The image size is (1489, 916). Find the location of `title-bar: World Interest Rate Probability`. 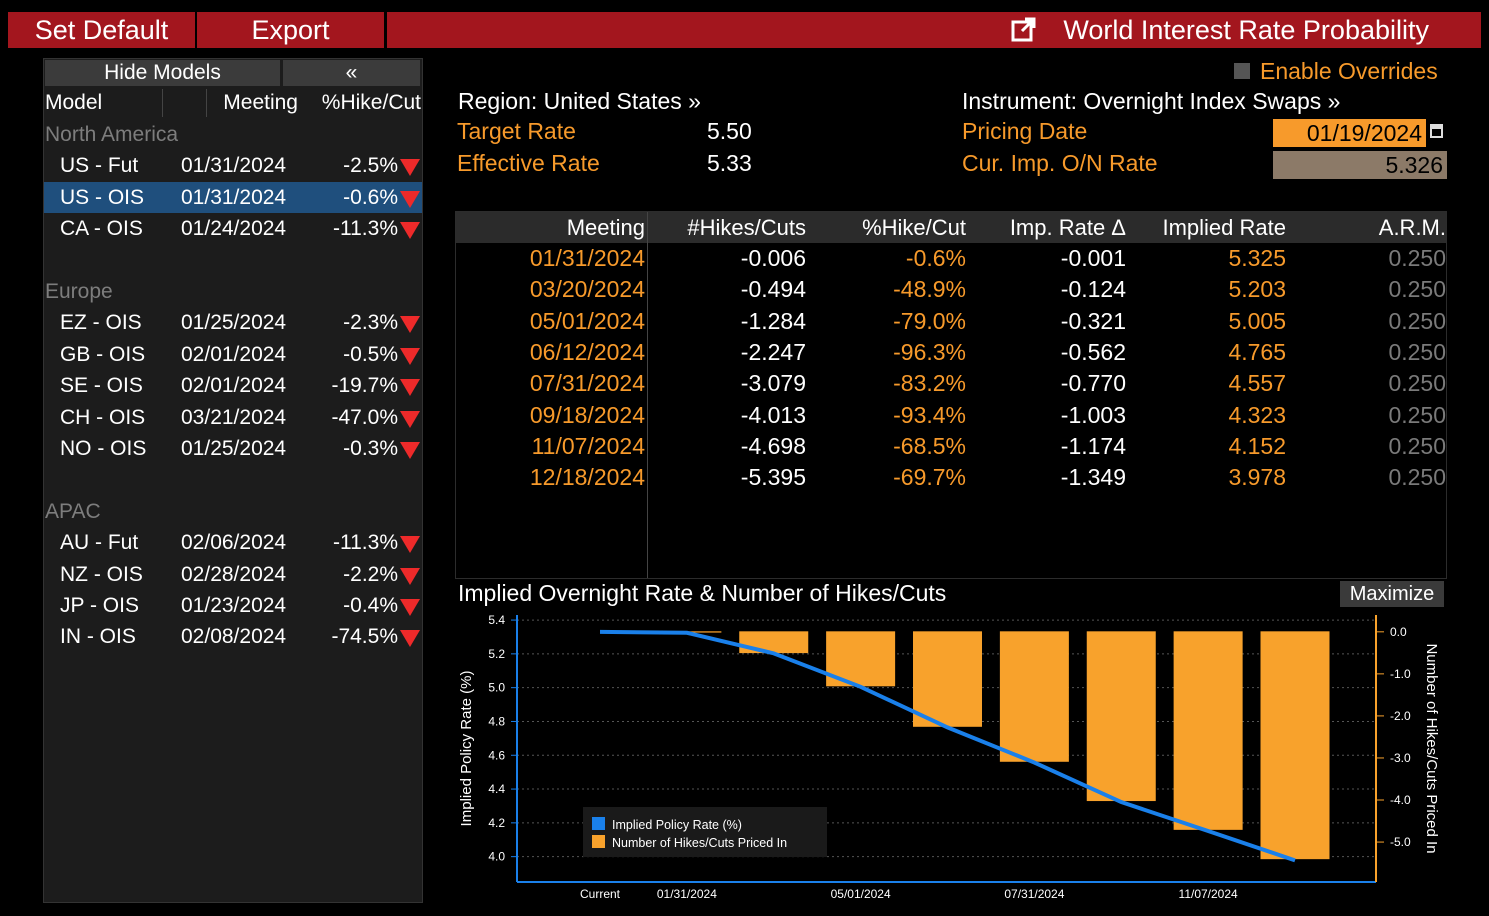

title-bar: World Interest Rate Probability is located at coordinates (934, 30).